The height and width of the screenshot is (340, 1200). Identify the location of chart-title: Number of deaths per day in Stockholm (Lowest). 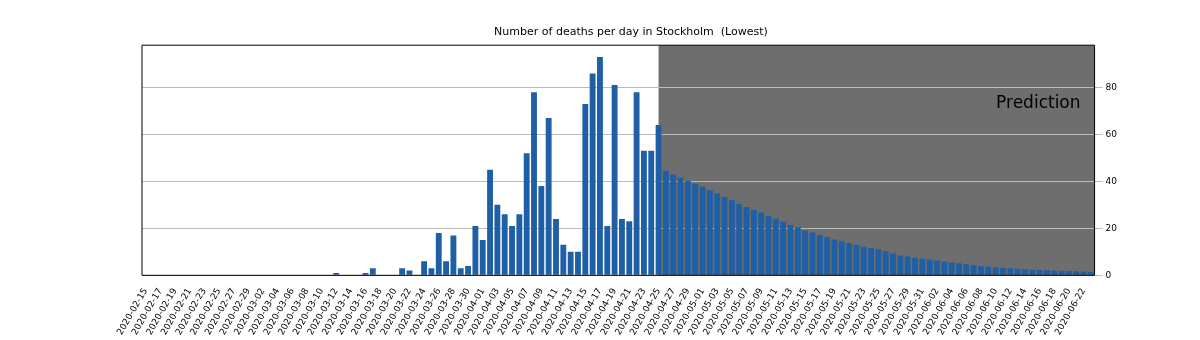
(631, 32).